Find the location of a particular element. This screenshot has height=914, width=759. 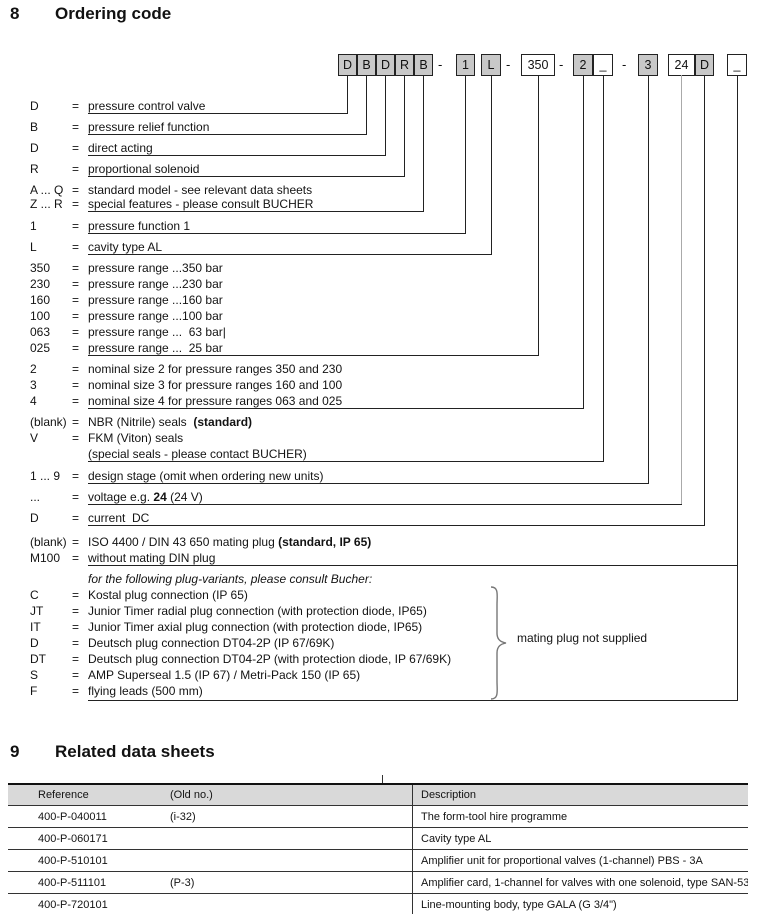

legend-text: pressure range ...100 bar is located at coordinates (155, 316).